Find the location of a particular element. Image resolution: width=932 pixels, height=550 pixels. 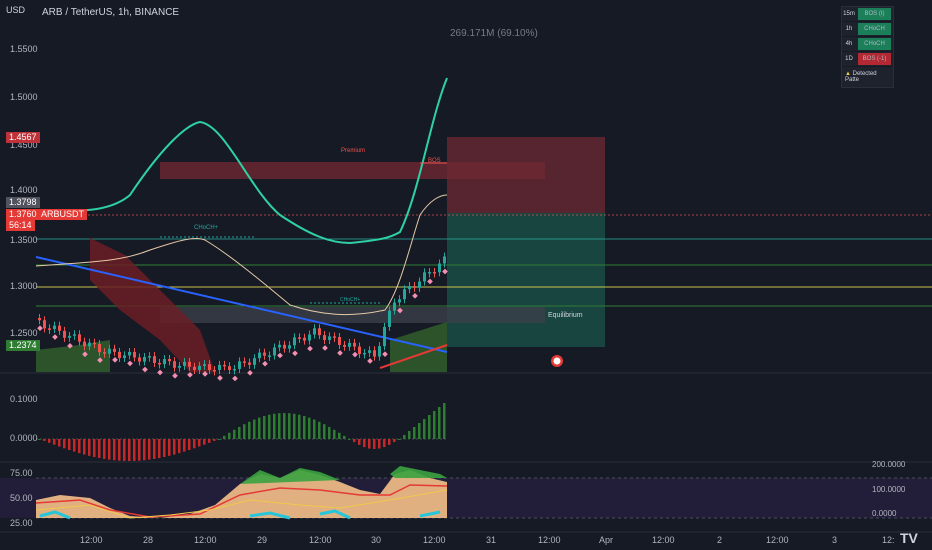

time-axis-label: Apr is located at coordinates (606, 540).